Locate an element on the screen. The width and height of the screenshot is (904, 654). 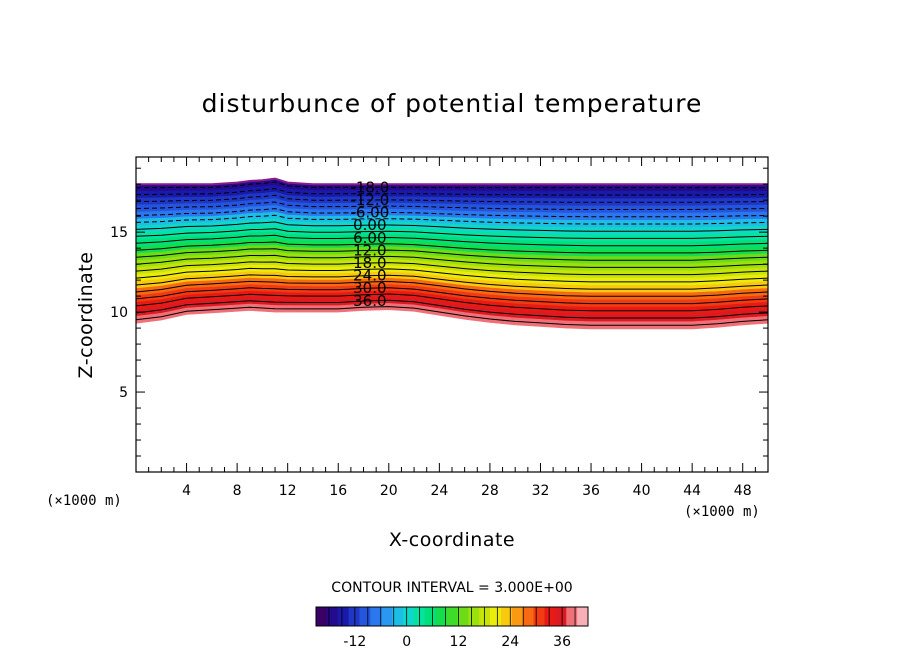
contour-label: 24.0 is located at coordinates (369, 276).